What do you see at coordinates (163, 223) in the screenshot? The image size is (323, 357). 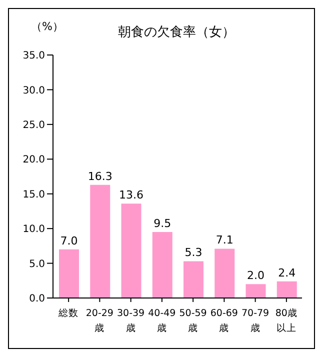 I see `data-label: 9.5` at bounding box center [163, 223].